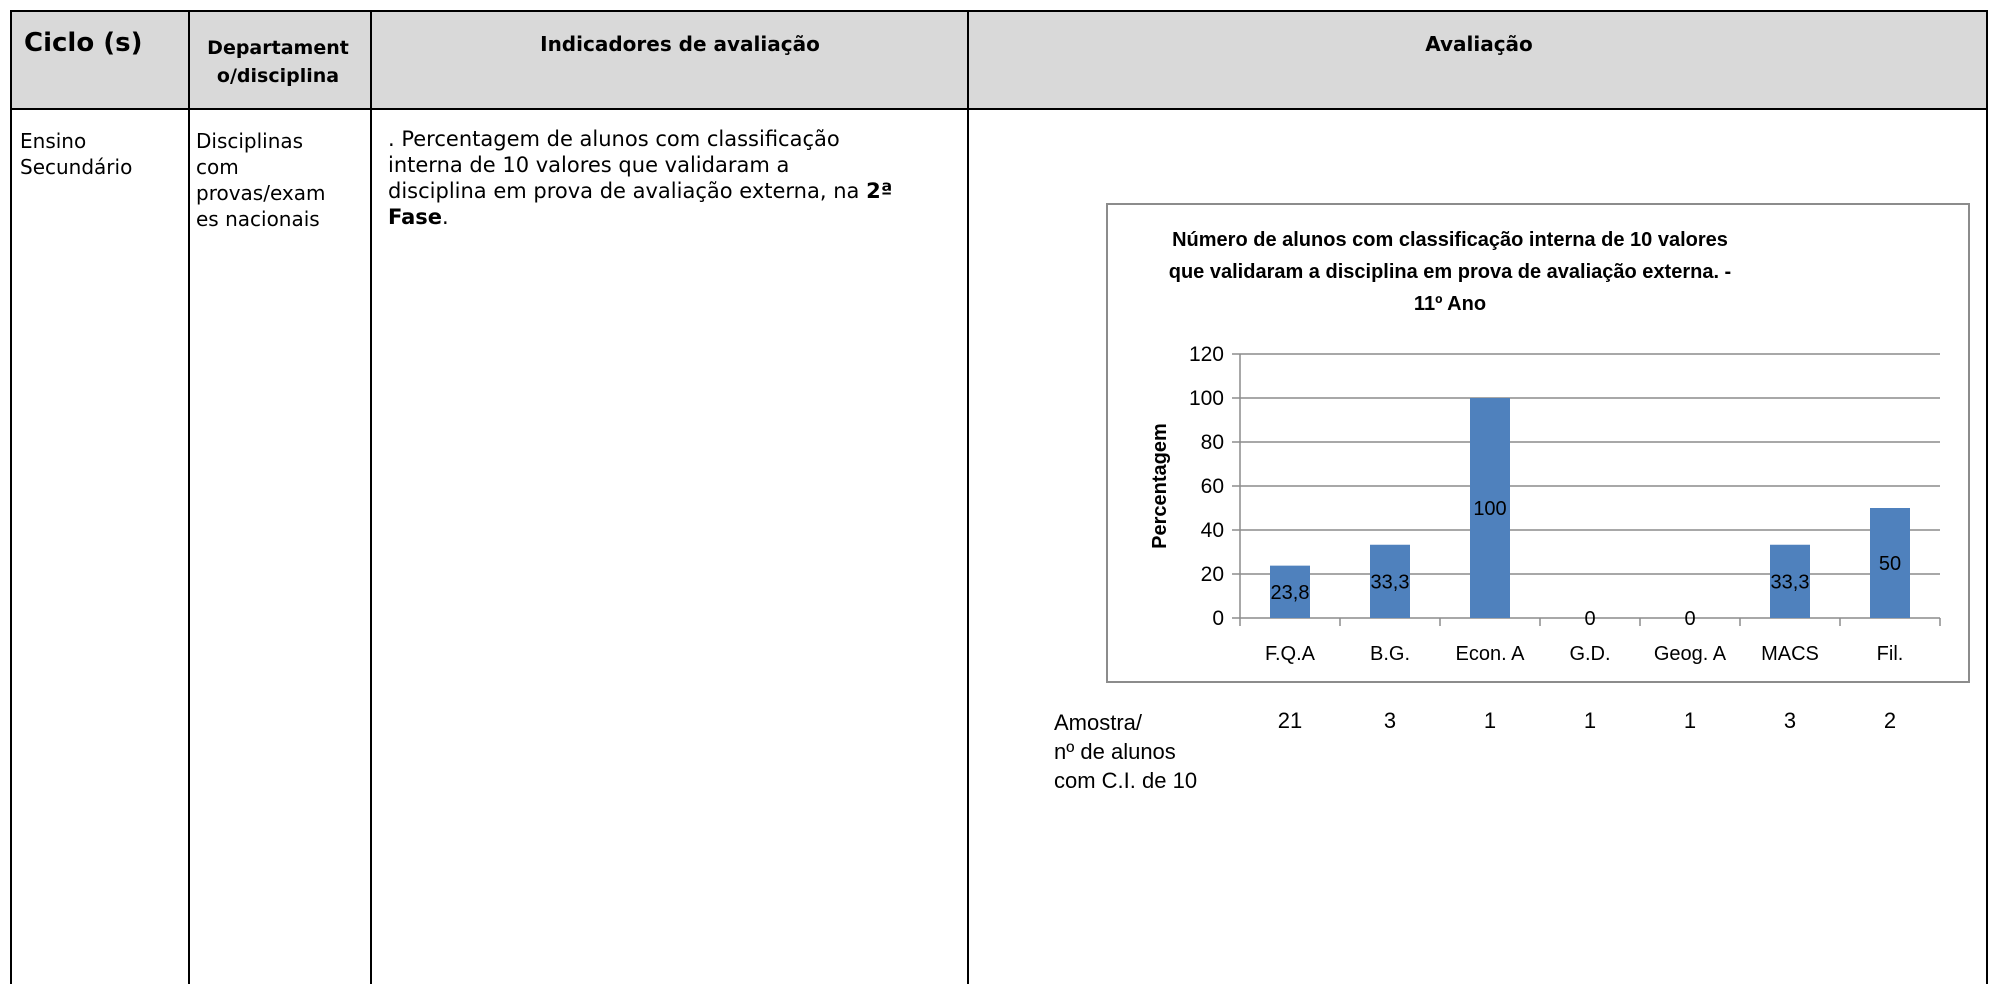  Describe the element at coordinates (999, 59) in the screenshot. I see `table-header` at that location.